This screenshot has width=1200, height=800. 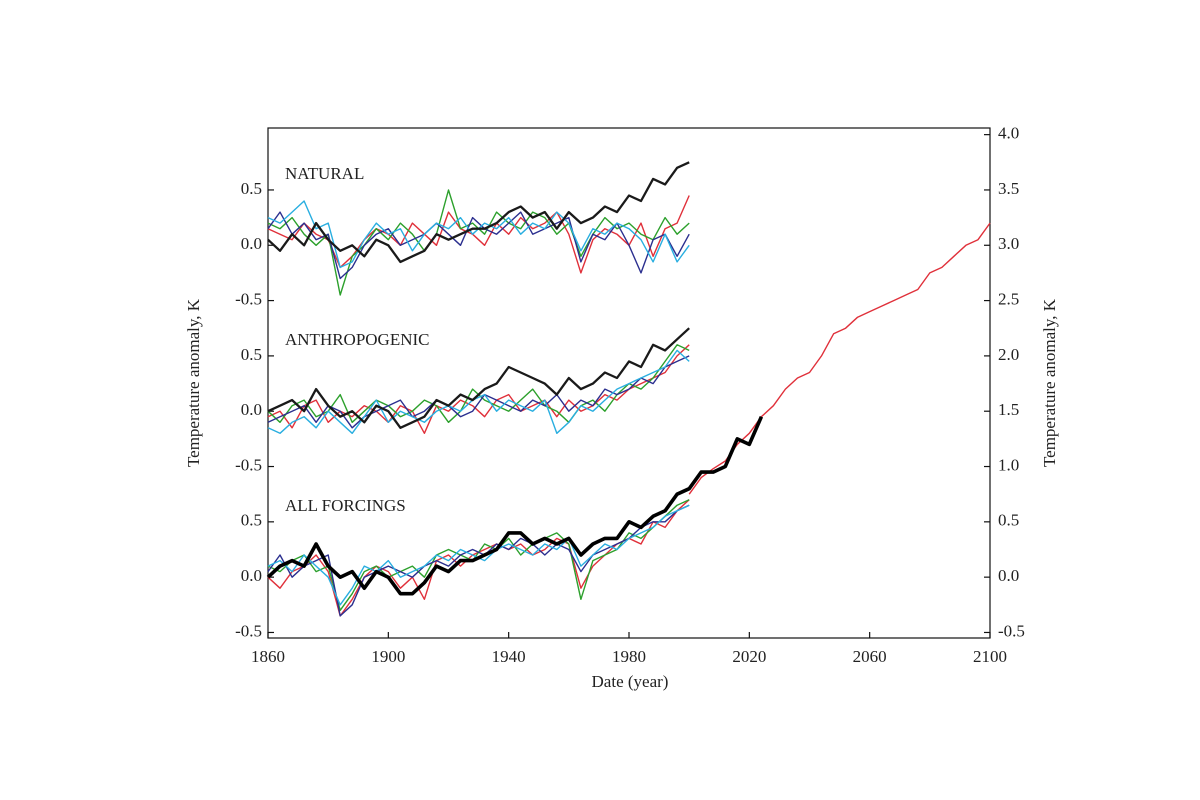 What do you see at coordinates (268, 656) in the screenshot?
I see `x-tick-label: 1860` at bounding box center [268, 656].